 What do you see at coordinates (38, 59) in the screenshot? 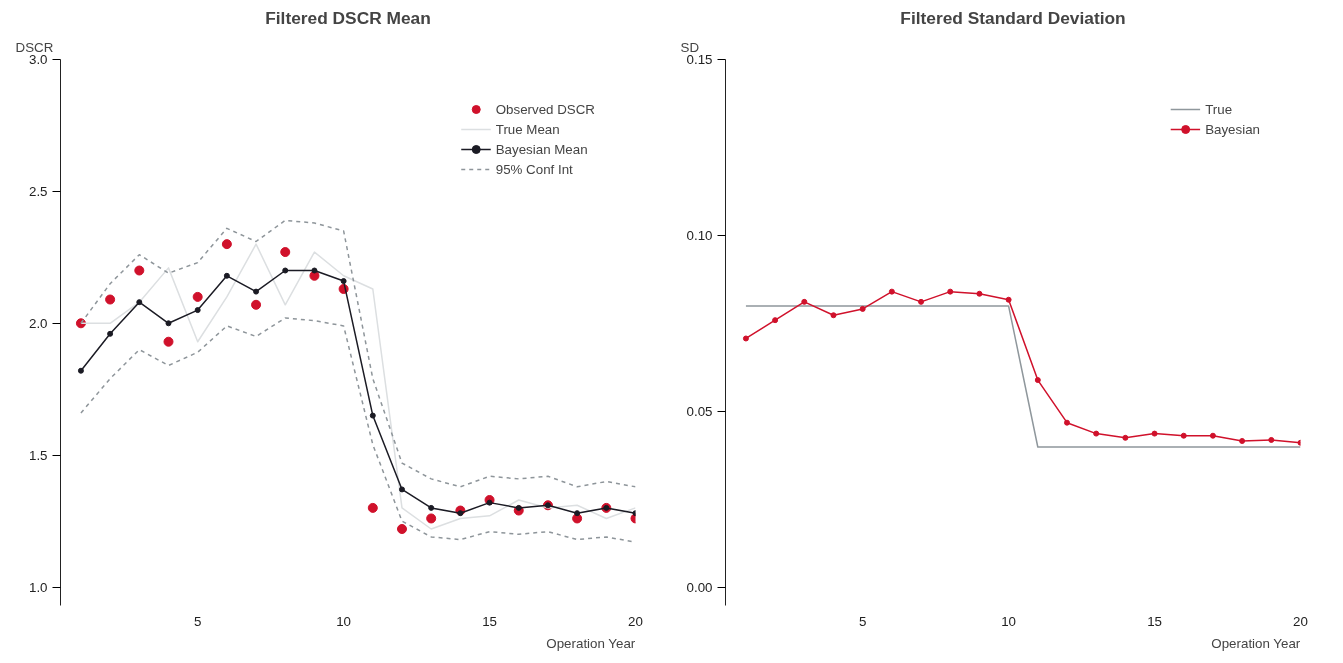
I see `y-tick-label: 3.0` at bounding box center [38, 59].